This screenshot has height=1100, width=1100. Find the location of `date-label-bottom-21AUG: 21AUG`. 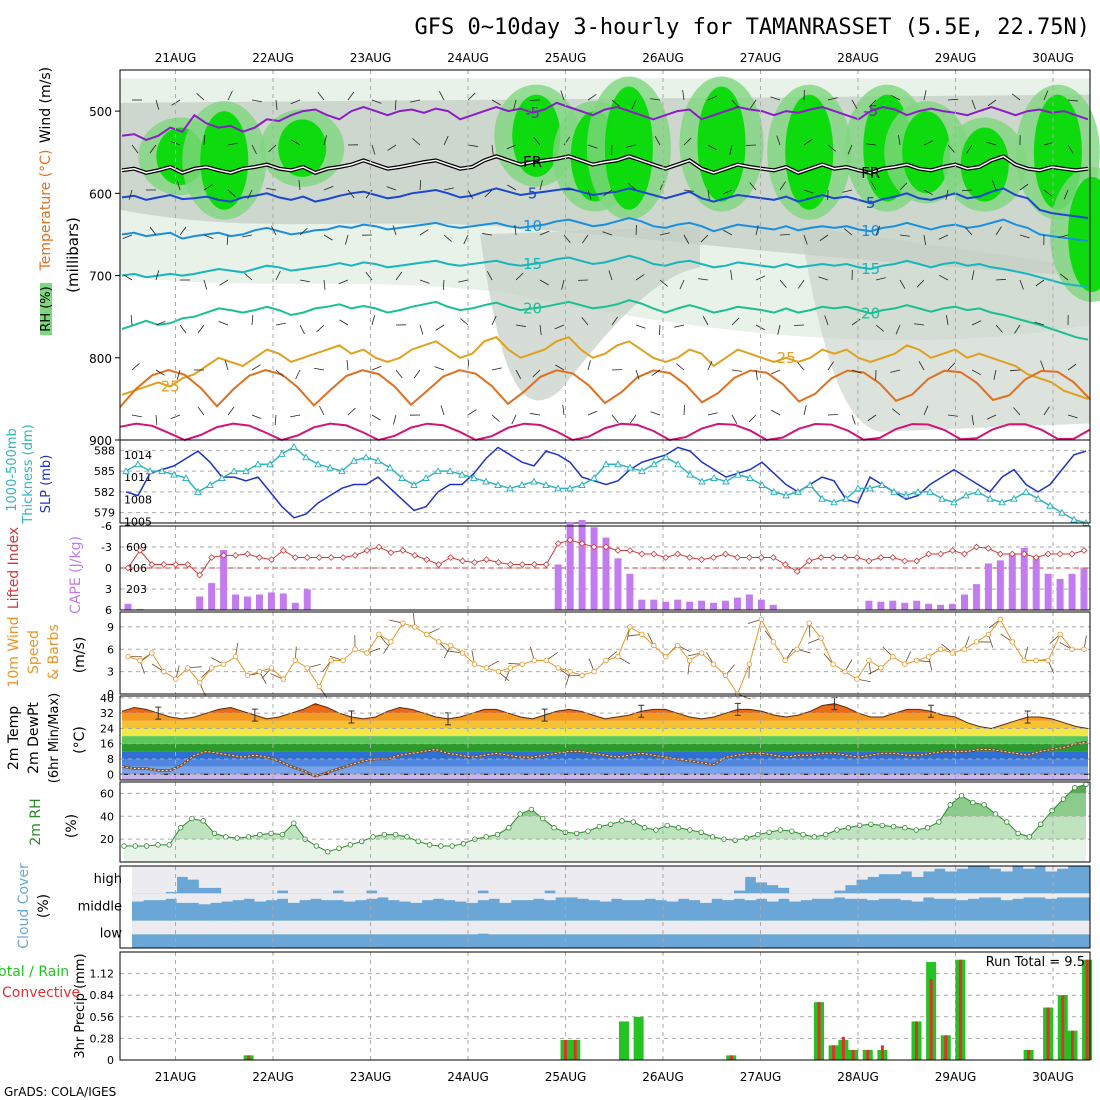

date-label-bottom-21AUG: 21AUG is located at coordinates (176, 1077).